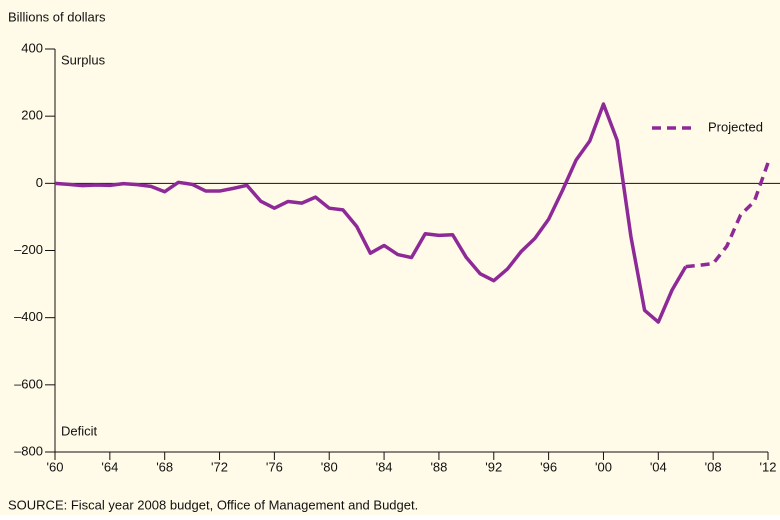  What do you see at coordinates (83, 59) in the screenshot?
I see `annotation: Surplus` at bounding box center [83, 59].